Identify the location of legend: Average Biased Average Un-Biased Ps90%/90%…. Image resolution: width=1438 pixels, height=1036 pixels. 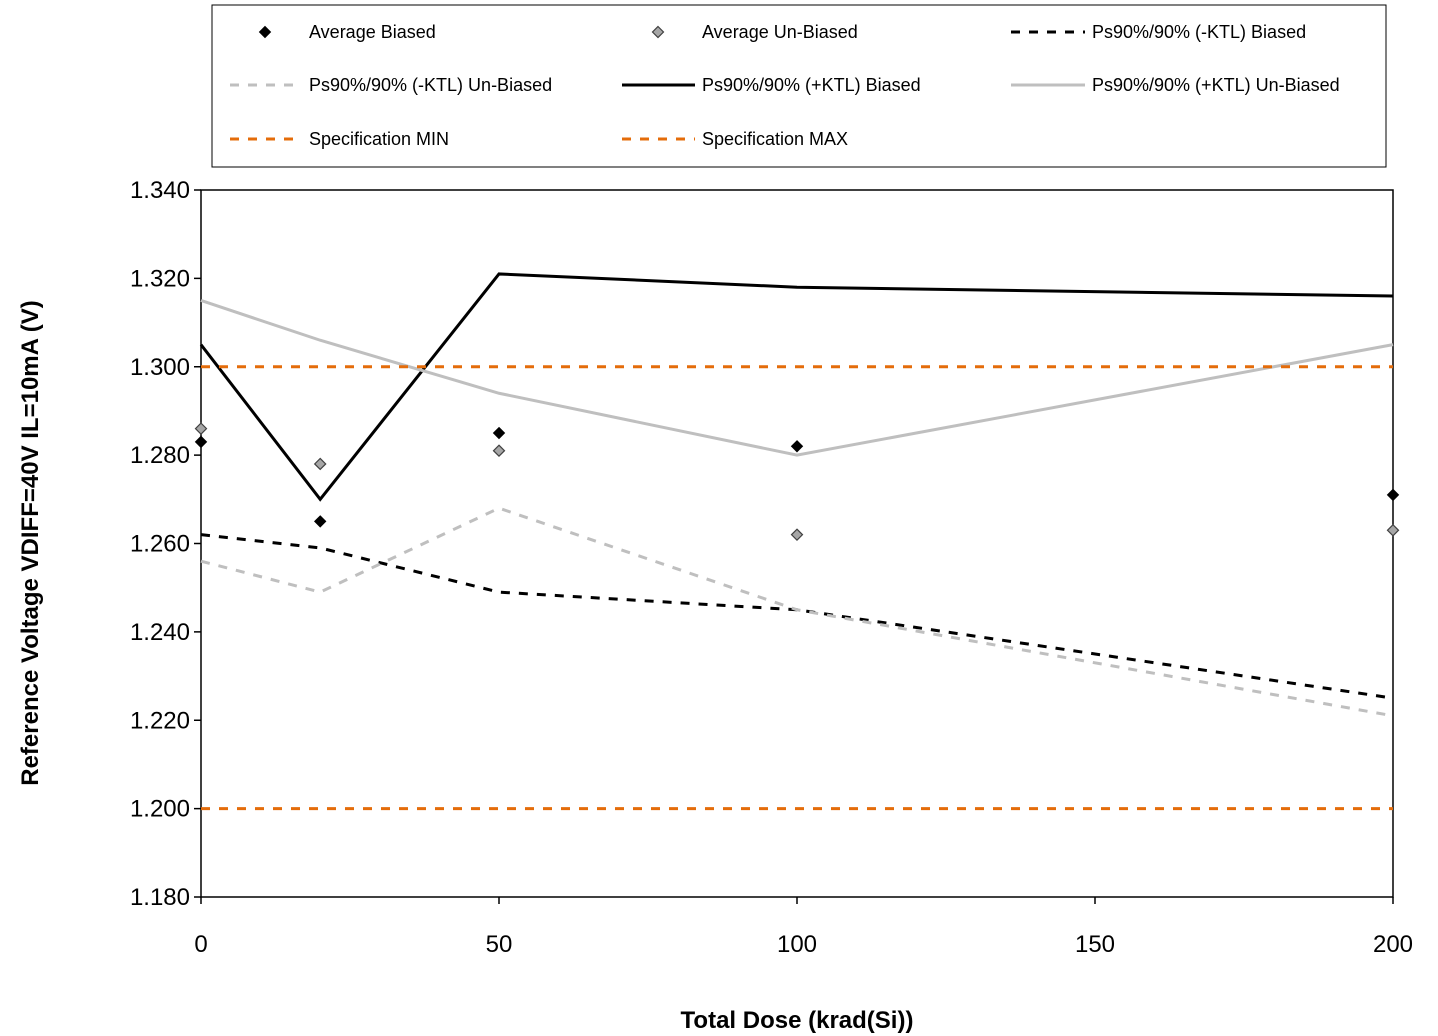
(799, 86).